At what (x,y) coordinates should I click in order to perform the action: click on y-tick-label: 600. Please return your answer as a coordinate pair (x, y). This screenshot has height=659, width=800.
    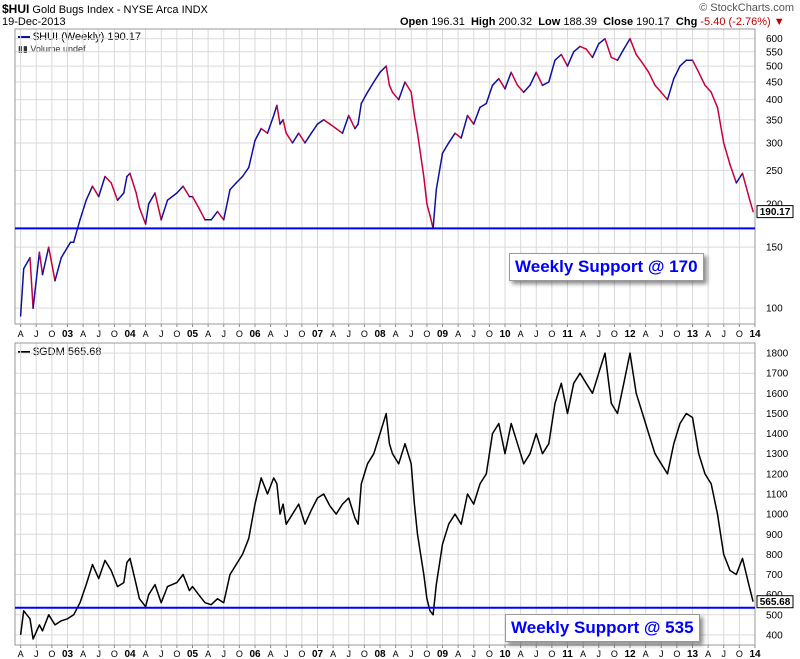
    Looking at the image, I should click on (774, 39).